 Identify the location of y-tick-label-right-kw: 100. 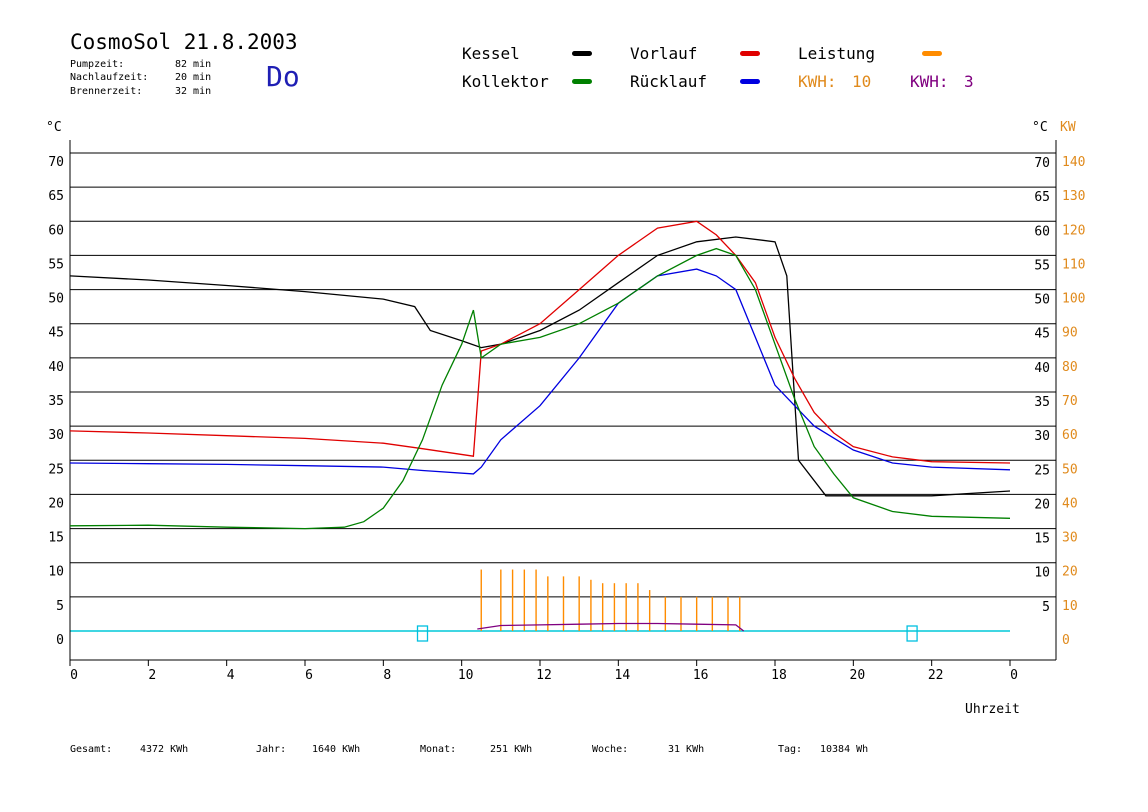
(1073, 299).